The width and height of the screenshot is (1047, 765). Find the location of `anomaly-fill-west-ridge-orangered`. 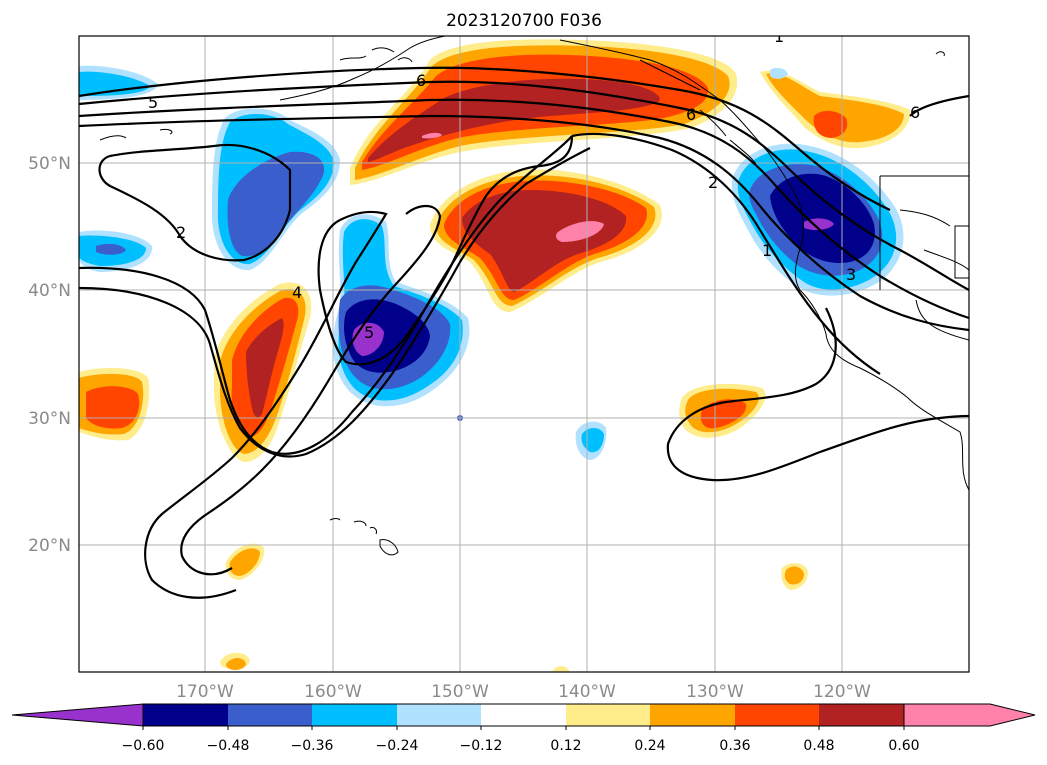

anomaly-fill-west-ridge-orangered is located at coordinates (113, 407).